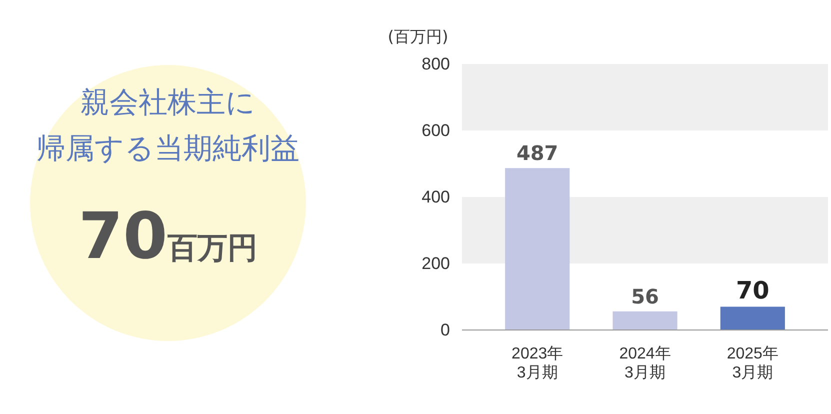  I want to click on y-tick-label: 600, so click(436, 130).